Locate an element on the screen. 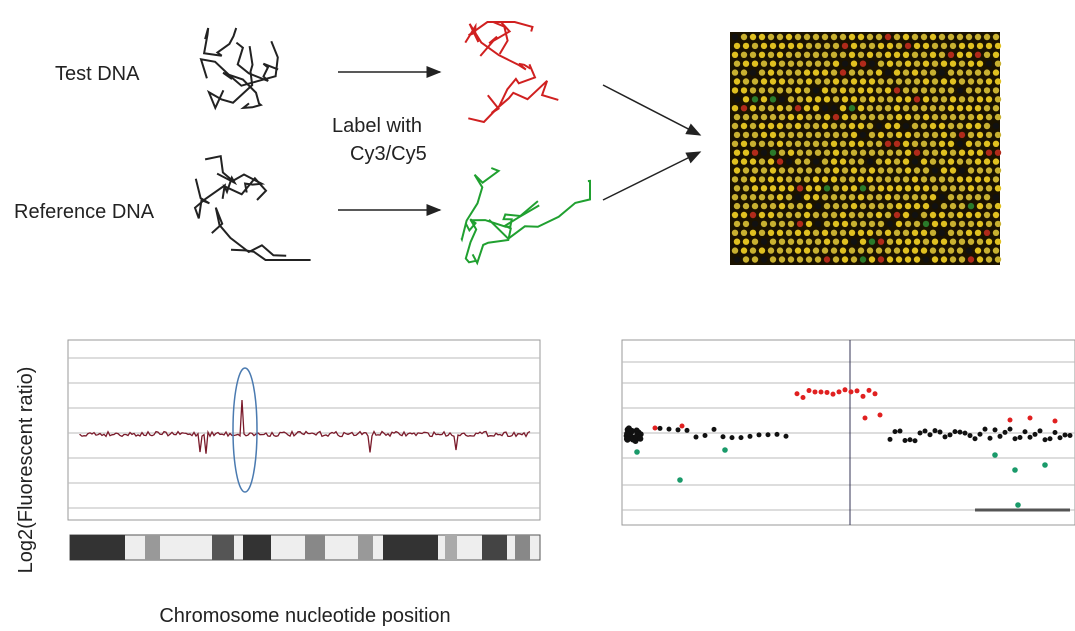 Image resolution: width=1075 pixels, height=631 pixels. band is located at coordinates (223, 547).